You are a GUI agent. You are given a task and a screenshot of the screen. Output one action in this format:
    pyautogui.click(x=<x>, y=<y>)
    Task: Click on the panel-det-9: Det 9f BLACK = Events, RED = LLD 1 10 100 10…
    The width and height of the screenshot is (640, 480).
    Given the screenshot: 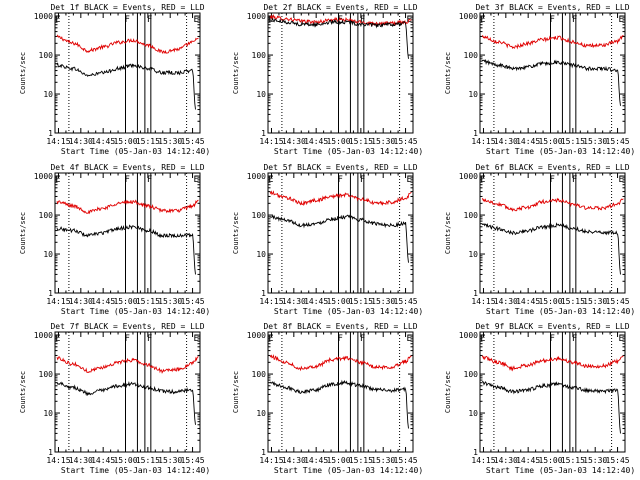 What is the action you would take?
    pyautogui.click(x=539, y=398)
    